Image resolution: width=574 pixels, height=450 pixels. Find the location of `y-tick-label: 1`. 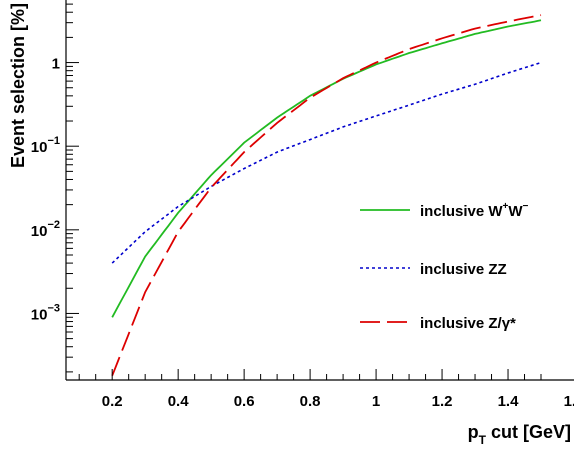

y-tick-label: 1 is located at coordinates (56, 64).